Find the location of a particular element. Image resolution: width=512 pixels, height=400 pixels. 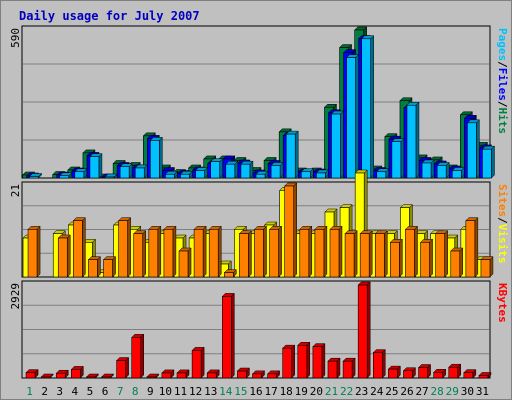

day-label: 3 is located at coordinates (59, 391).